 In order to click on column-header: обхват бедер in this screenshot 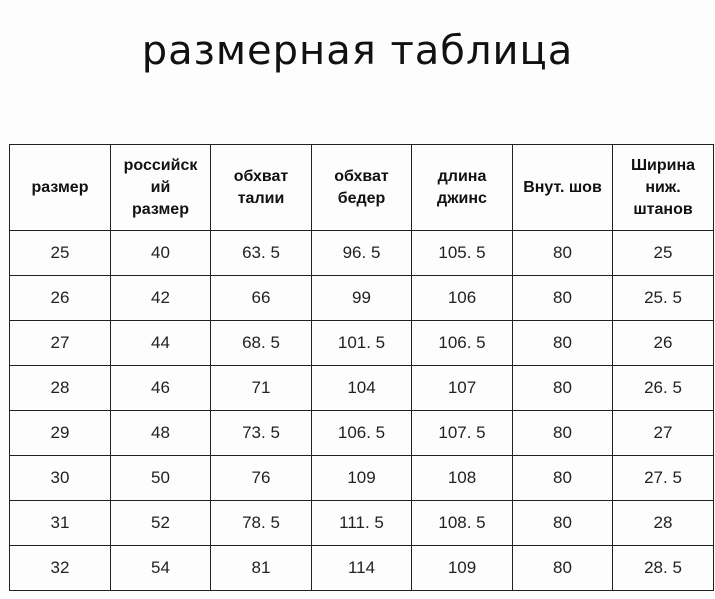, I will do `click(361, 187)`.